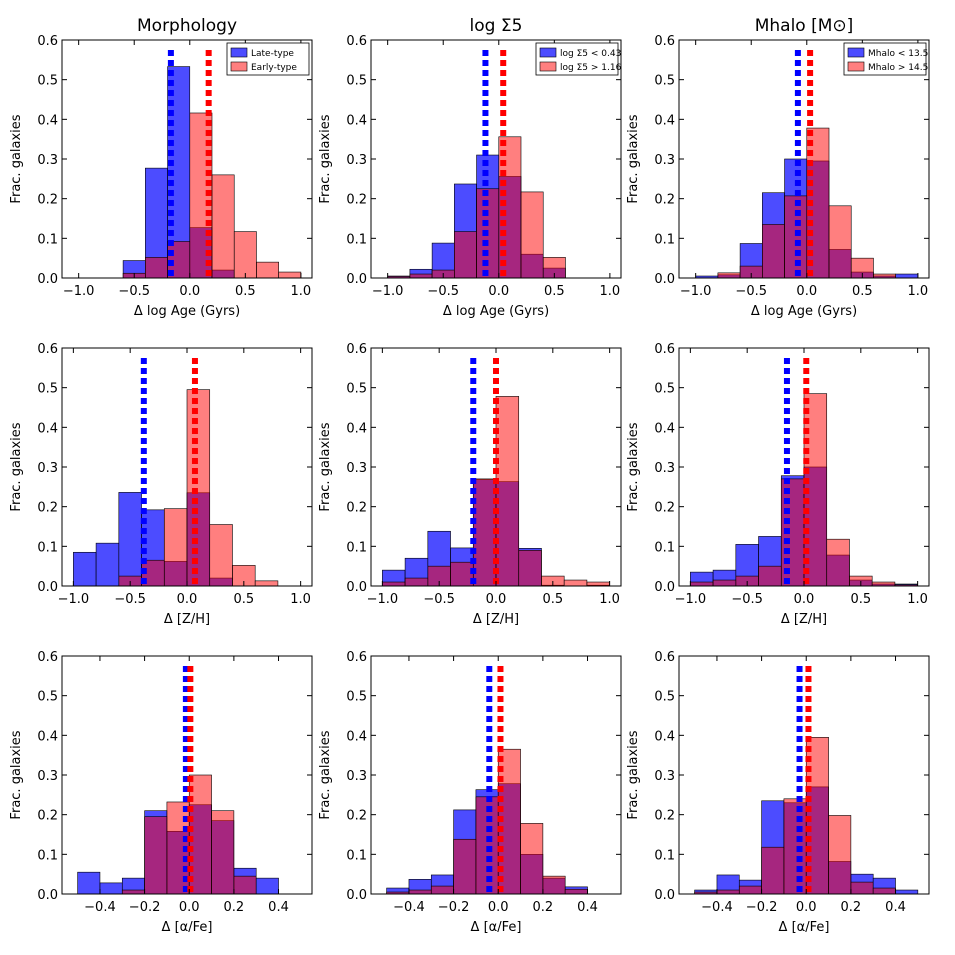 This screenshot has width=955, height=955. Describe the element at coordinates (851, 907) in the screenshot. I see `x-tick-label: 0.2` at that location.